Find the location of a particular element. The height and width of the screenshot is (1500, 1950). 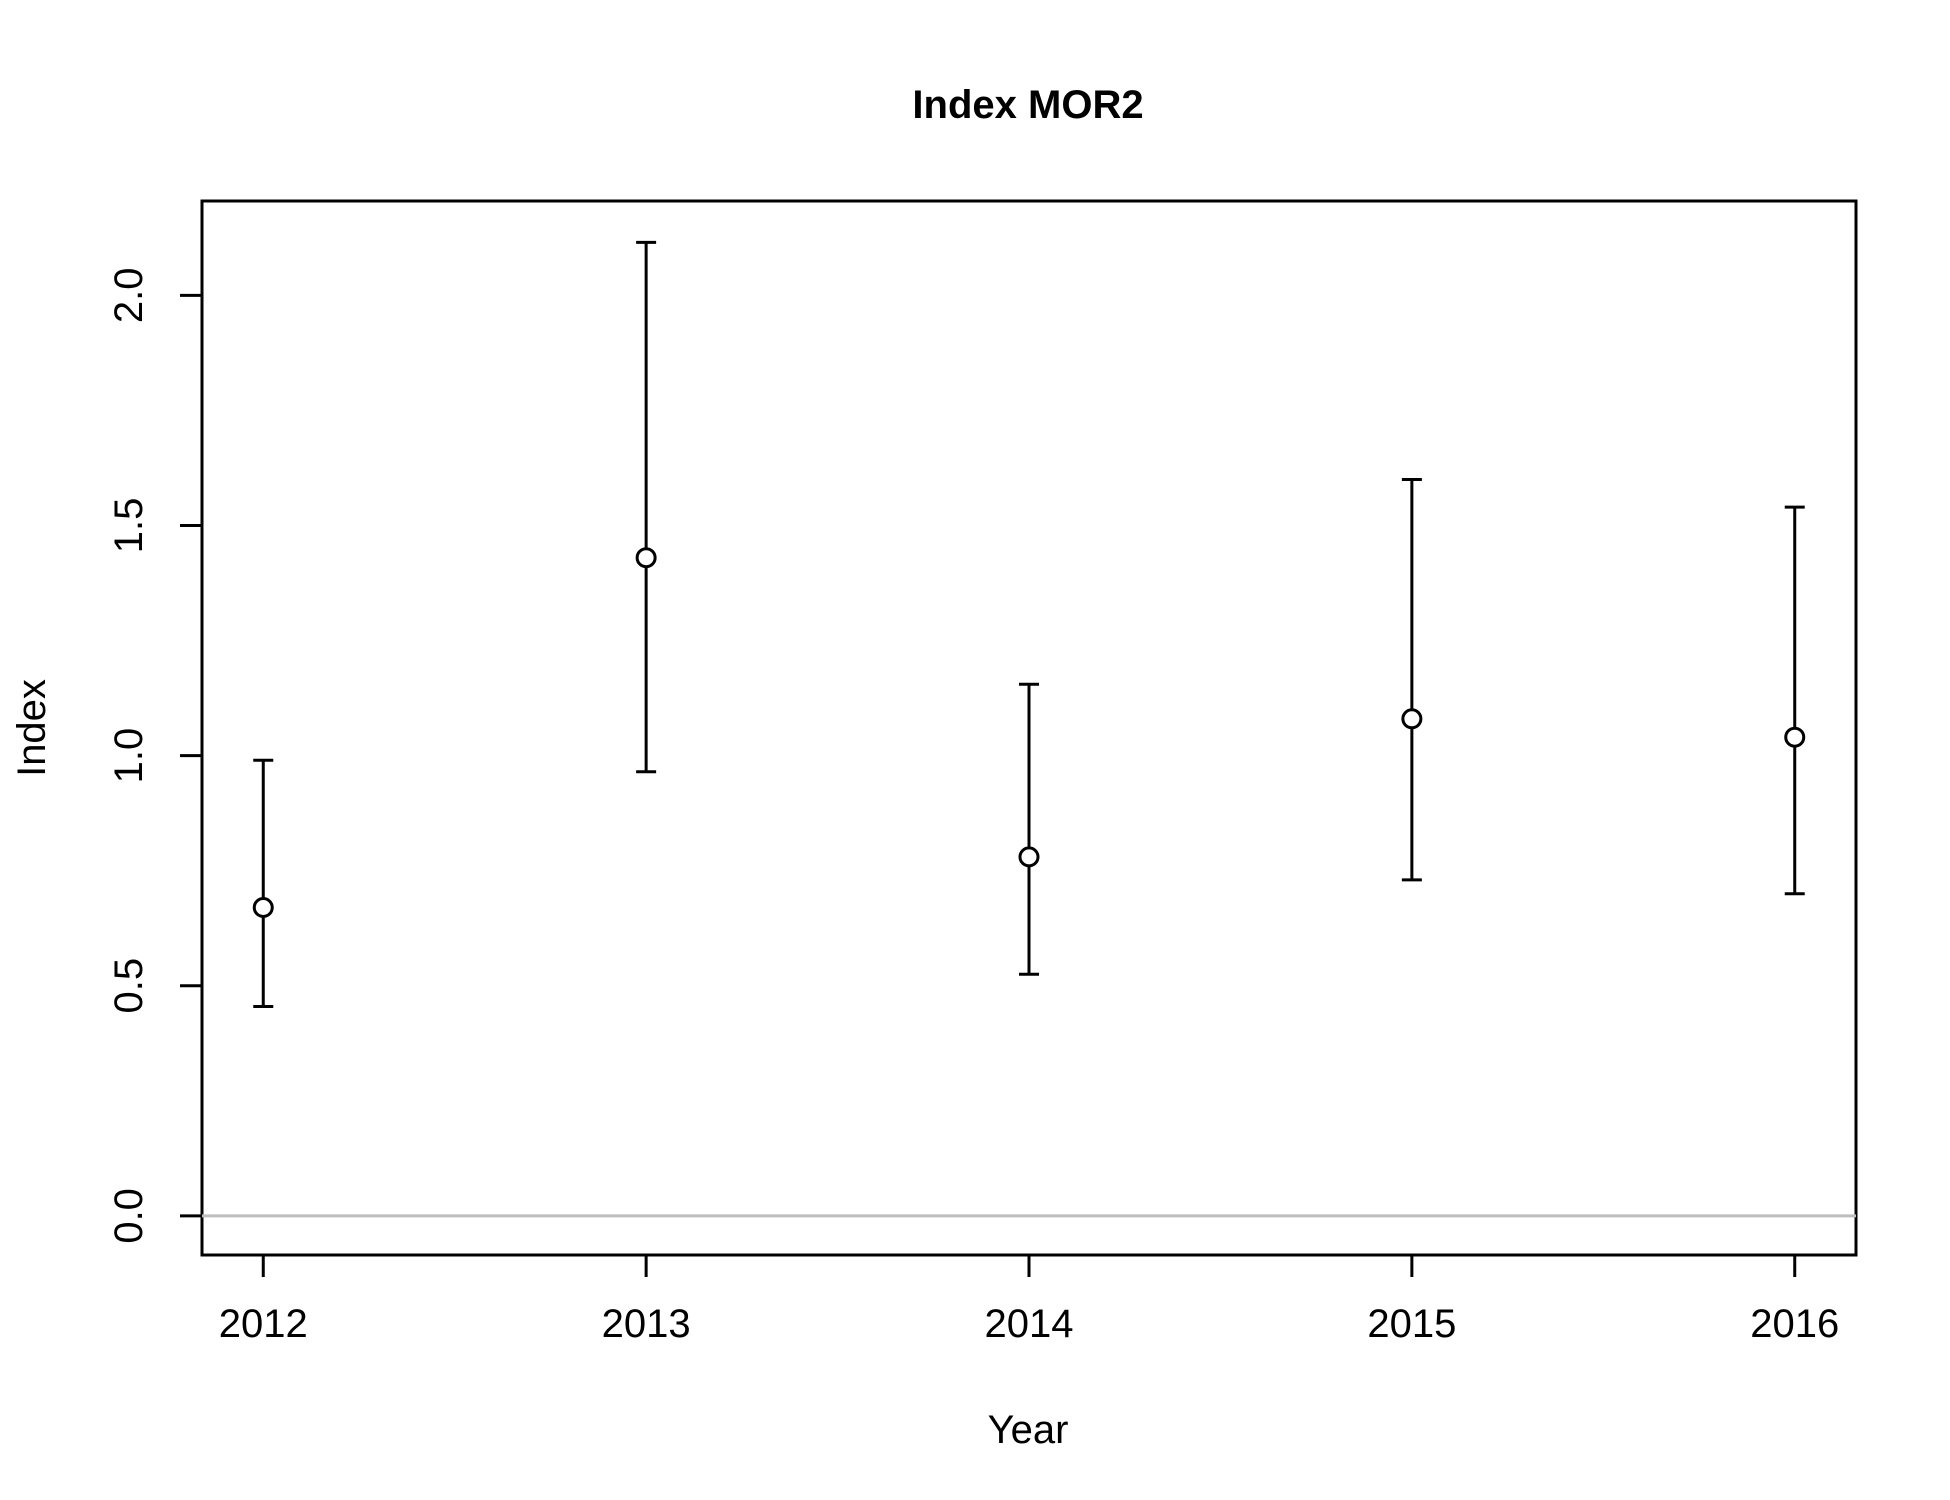

data-point-2013 is located at coordinates (646, 558).